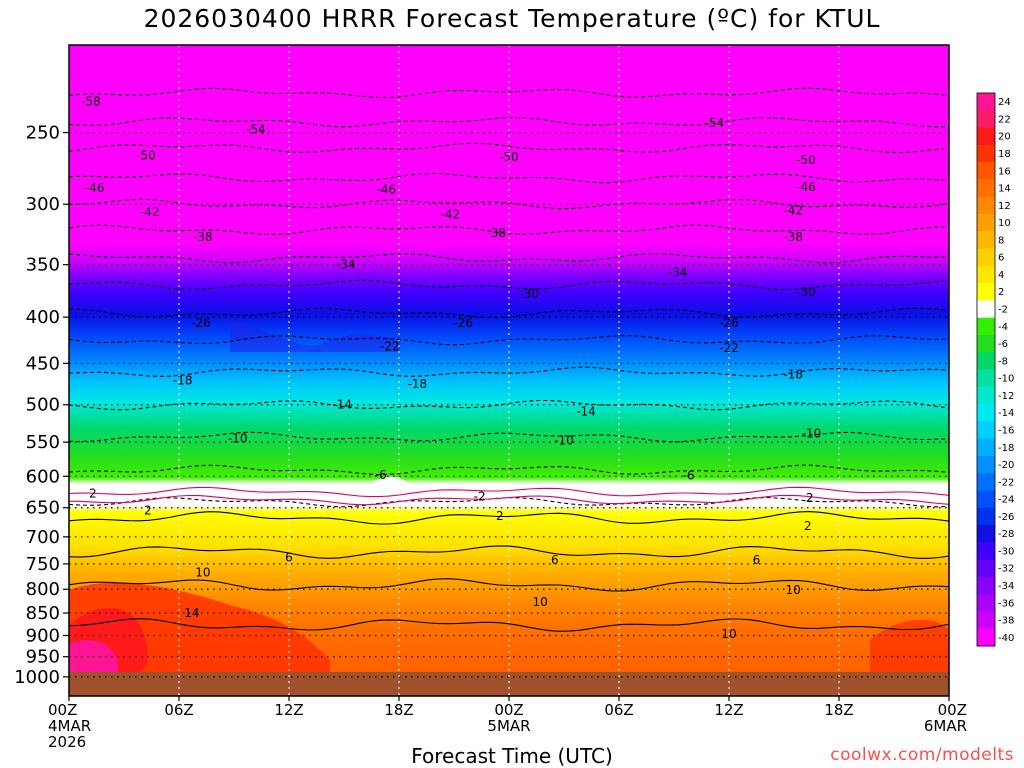 This screenshot has width=1024, height=768. I want to click on colorbar-label: -6, so click(1003, 344).